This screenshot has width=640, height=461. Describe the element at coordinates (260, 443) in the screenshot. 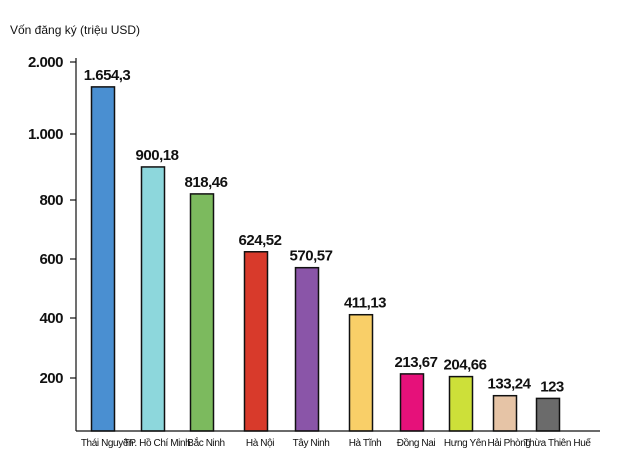

I see `category-label: Hà Nội` at that location.